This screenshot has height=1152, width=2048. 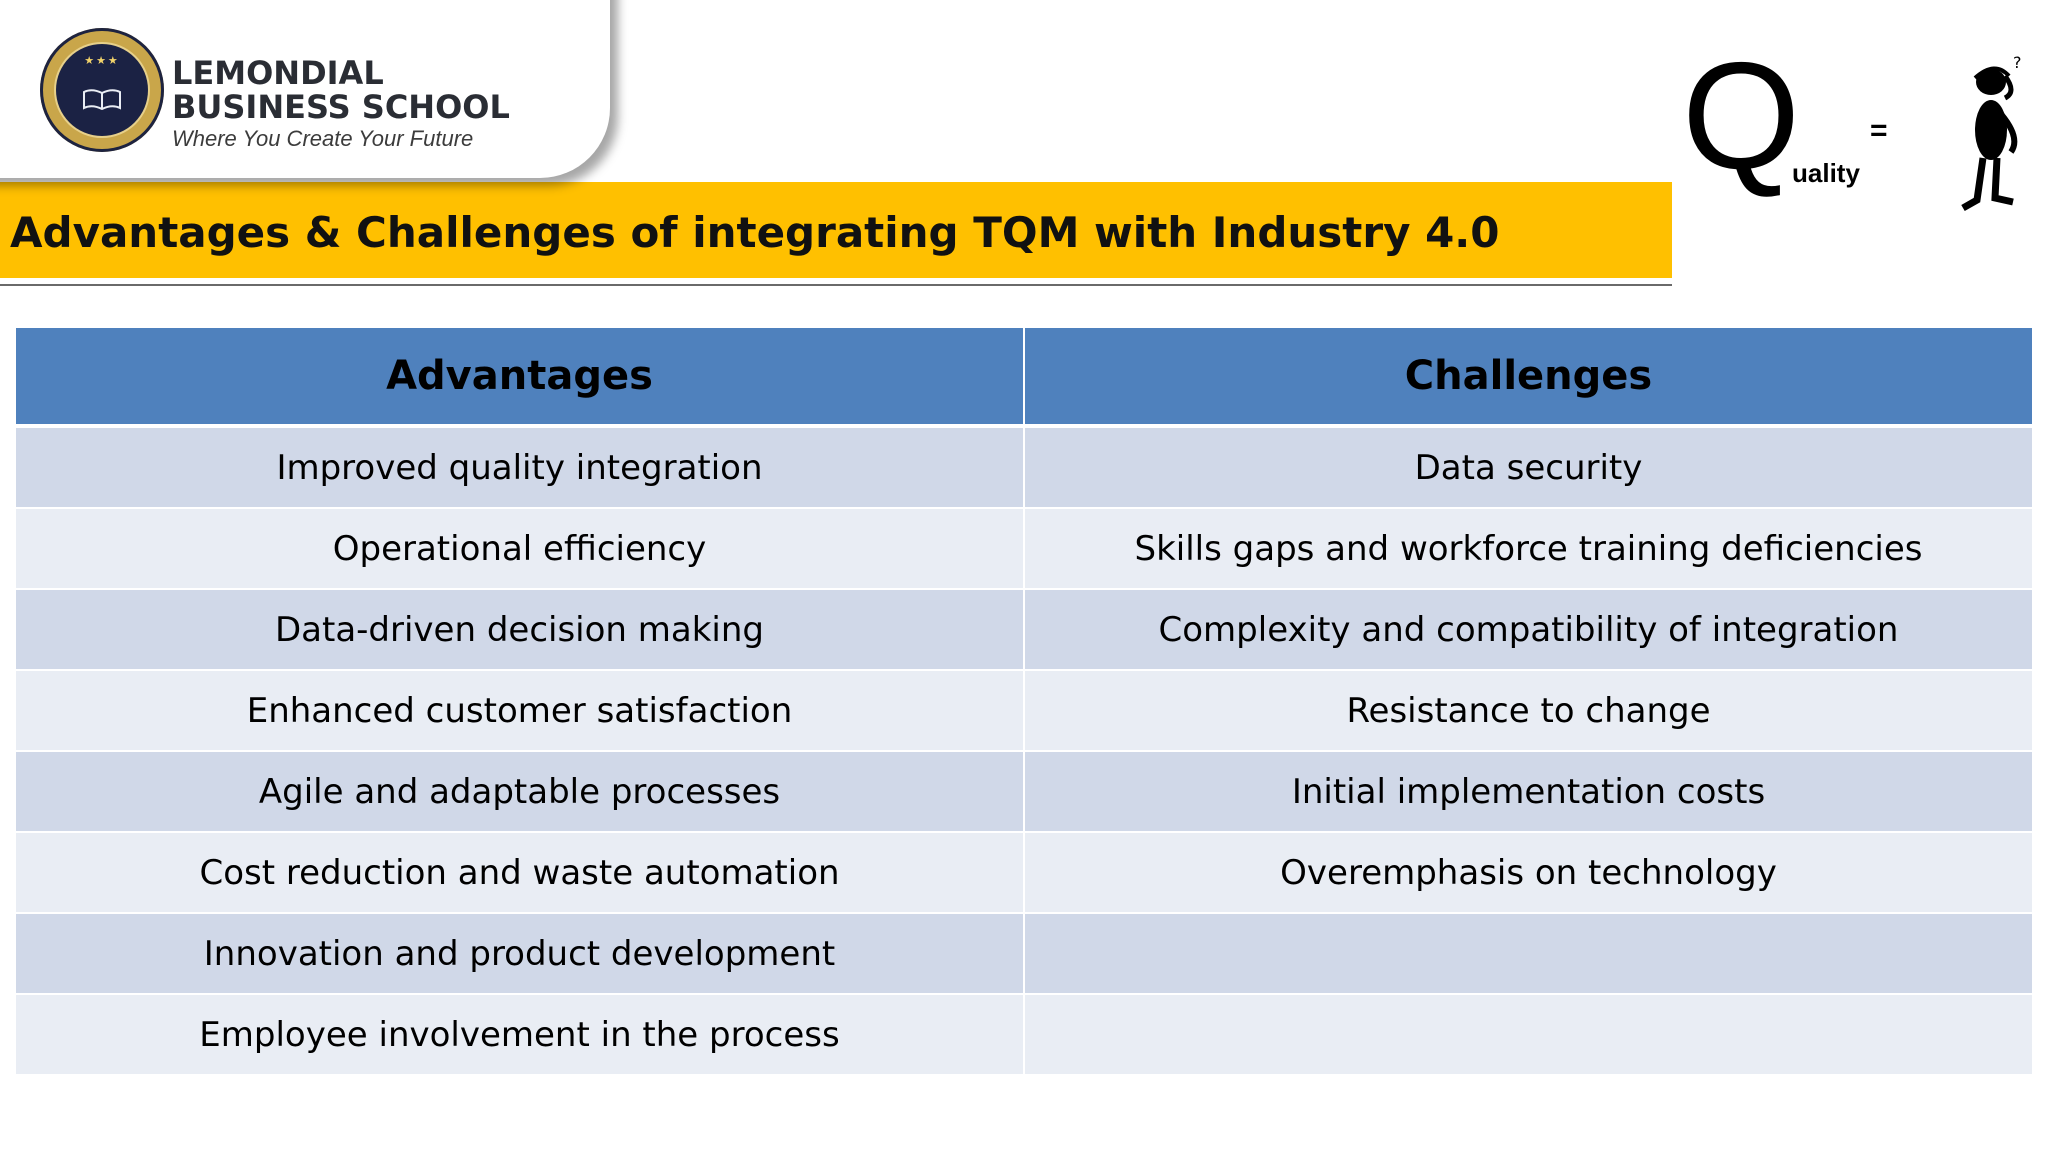 I want to click on seal-stars-icon: ★★★, so click(x=102, y=60).